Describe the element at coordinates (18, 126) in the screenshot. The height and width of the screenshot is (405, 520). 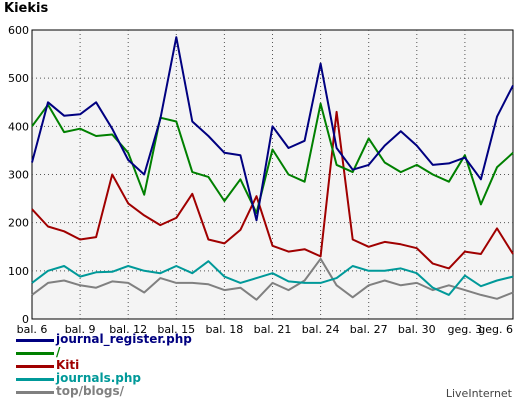
I see `y-tick-label: 400` at that location.